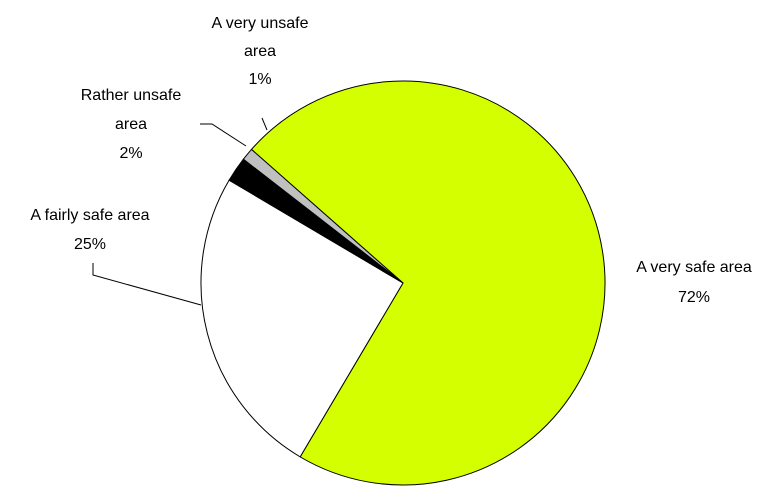 The height and width of the screenshot is (486, 775). Describe the element at coordinates (89, 215) in the screenshot. I see `slice-name-label: A fairly safe area` at that location.